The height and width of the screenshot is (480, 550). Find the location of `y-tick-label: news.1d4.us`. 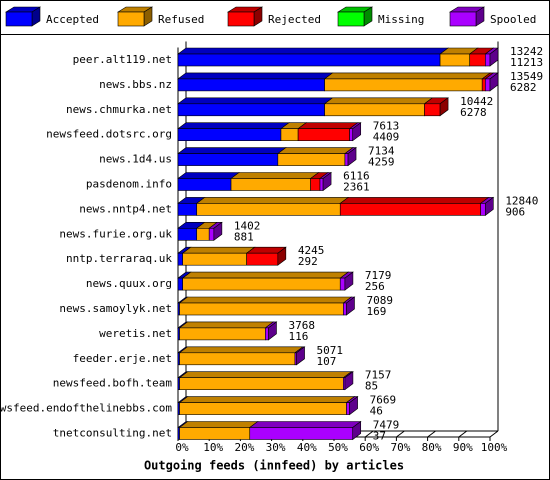

y-tick-label: news.1d4.us is located at coordinates (135, 159).